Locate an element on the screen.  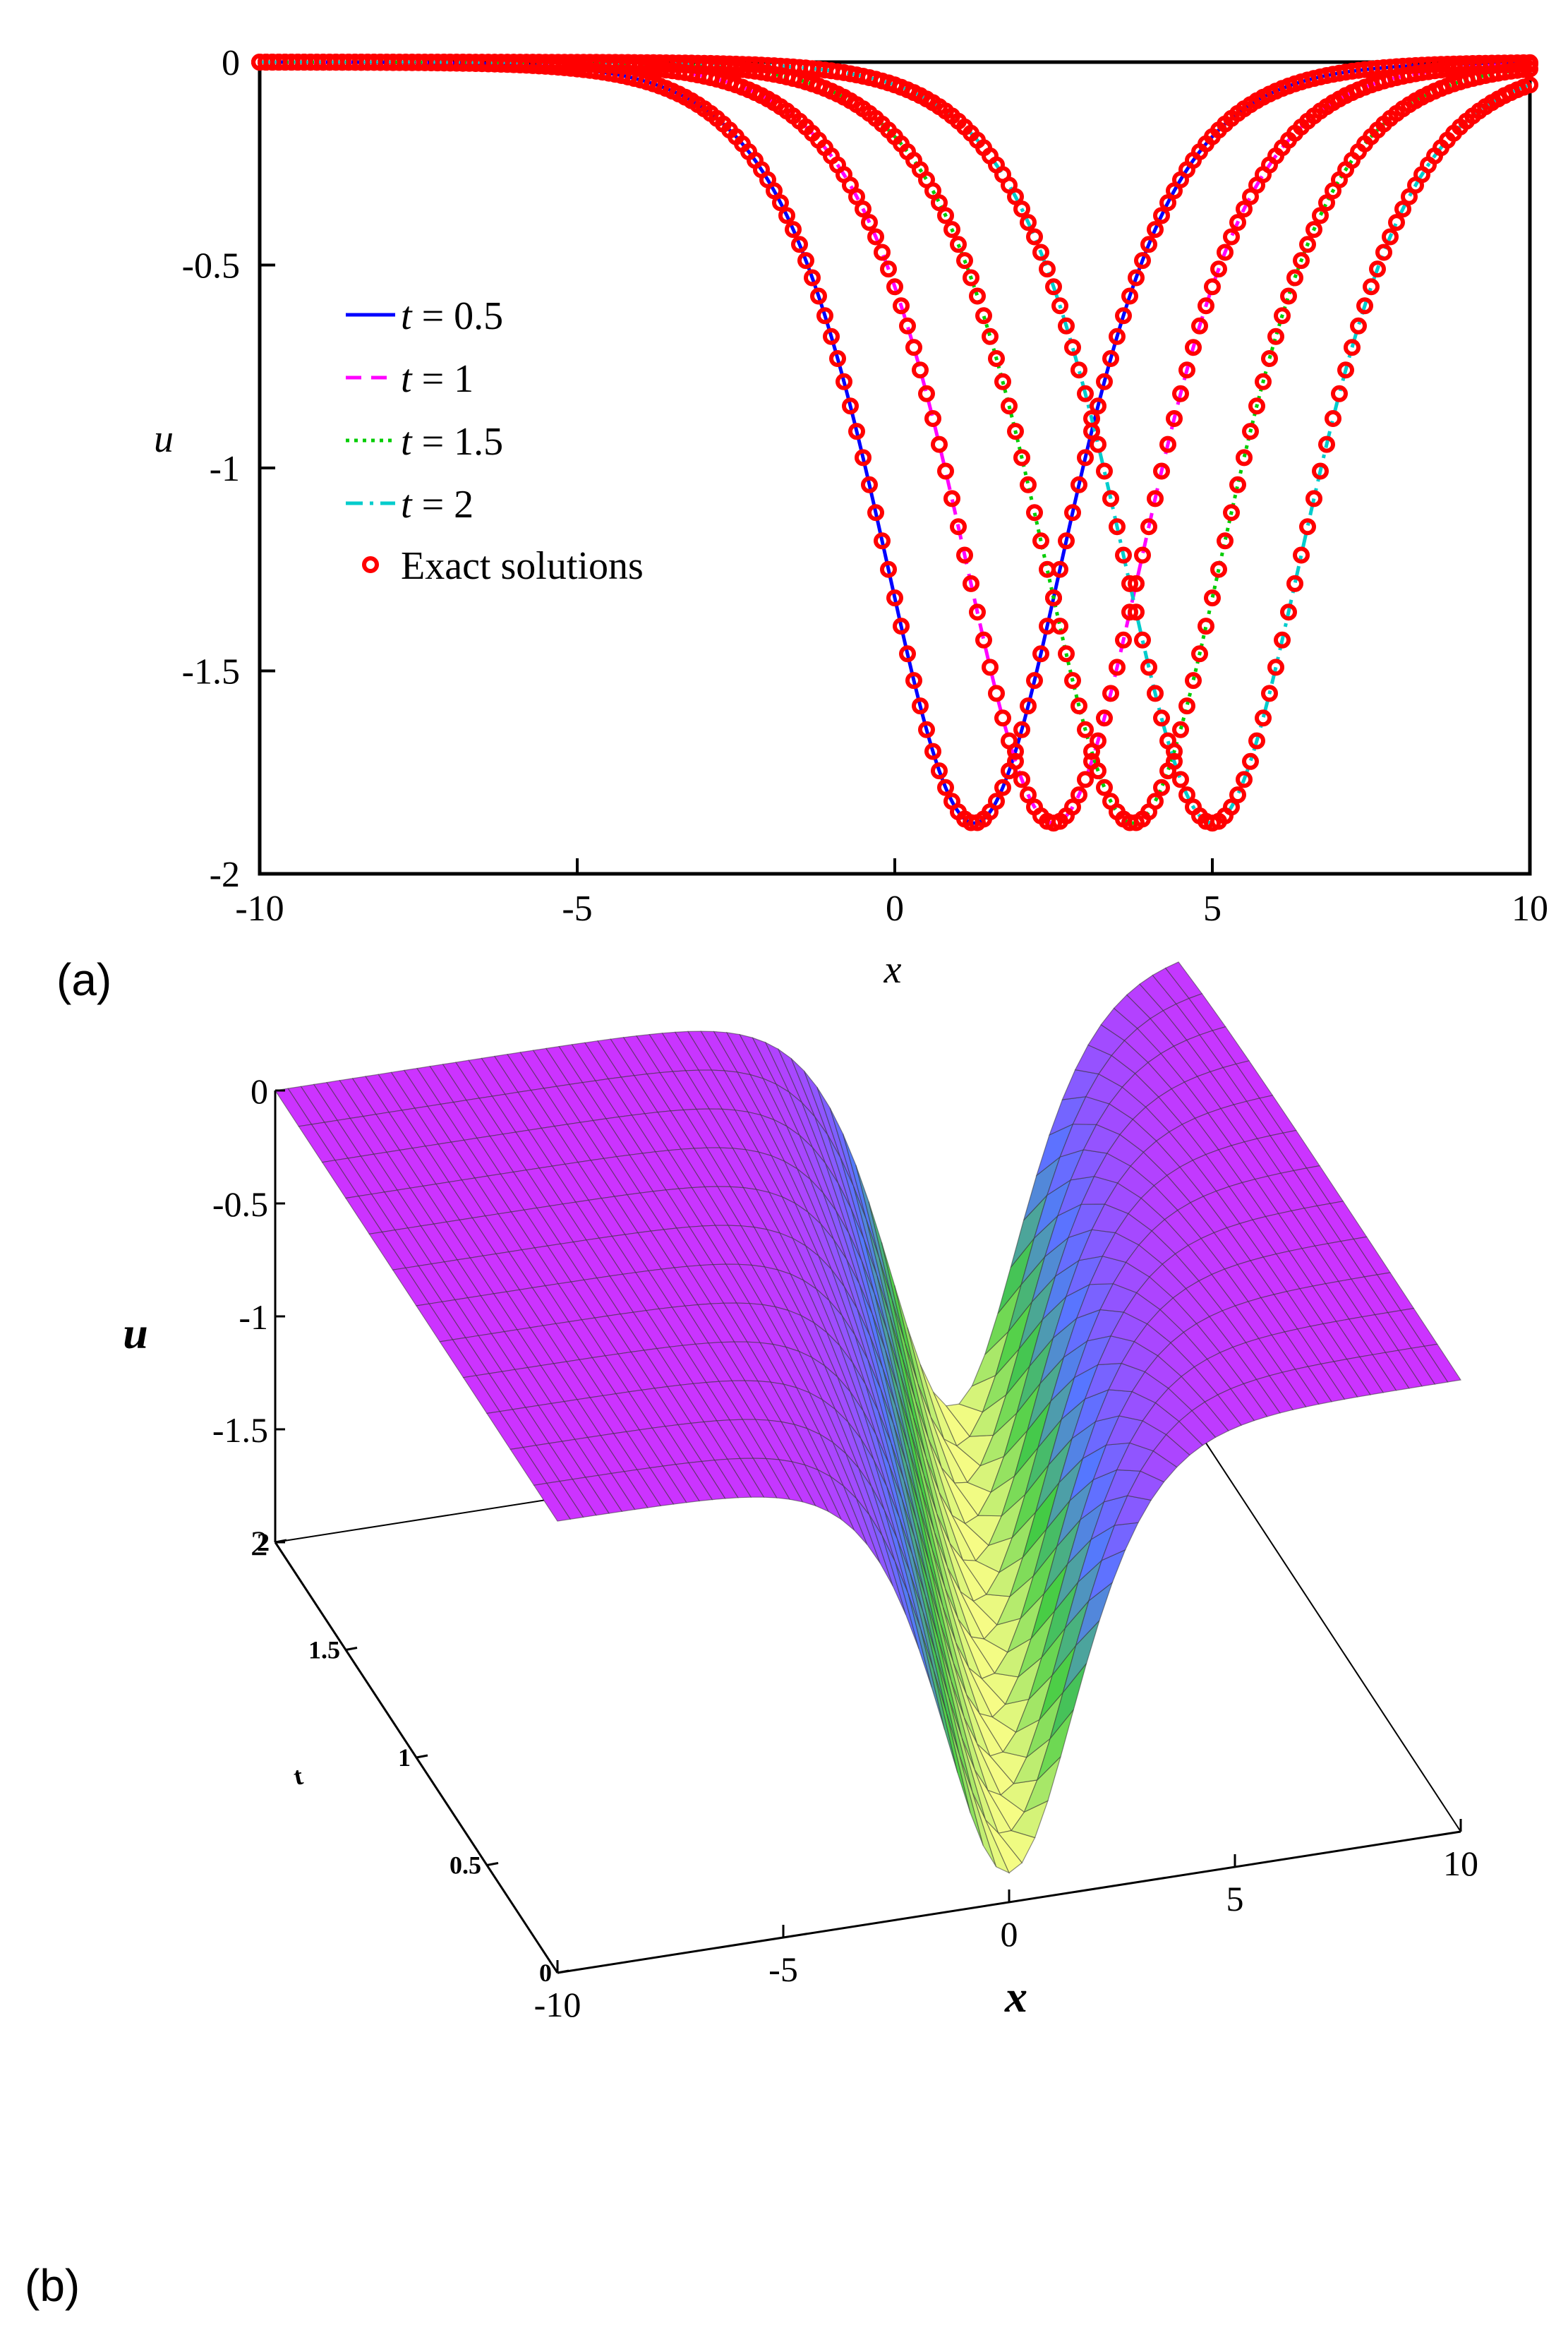
legend-swatch-exact is located at coordinates (371, 564).